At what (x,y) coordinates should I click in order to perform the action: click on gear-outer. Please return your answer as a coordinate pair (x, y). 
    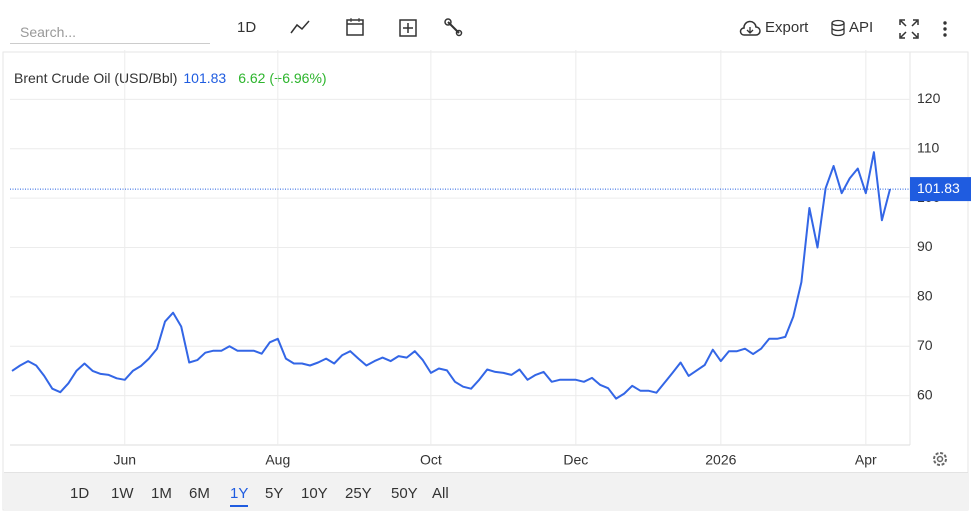
    Looking at the image, I should click on (940, 459).